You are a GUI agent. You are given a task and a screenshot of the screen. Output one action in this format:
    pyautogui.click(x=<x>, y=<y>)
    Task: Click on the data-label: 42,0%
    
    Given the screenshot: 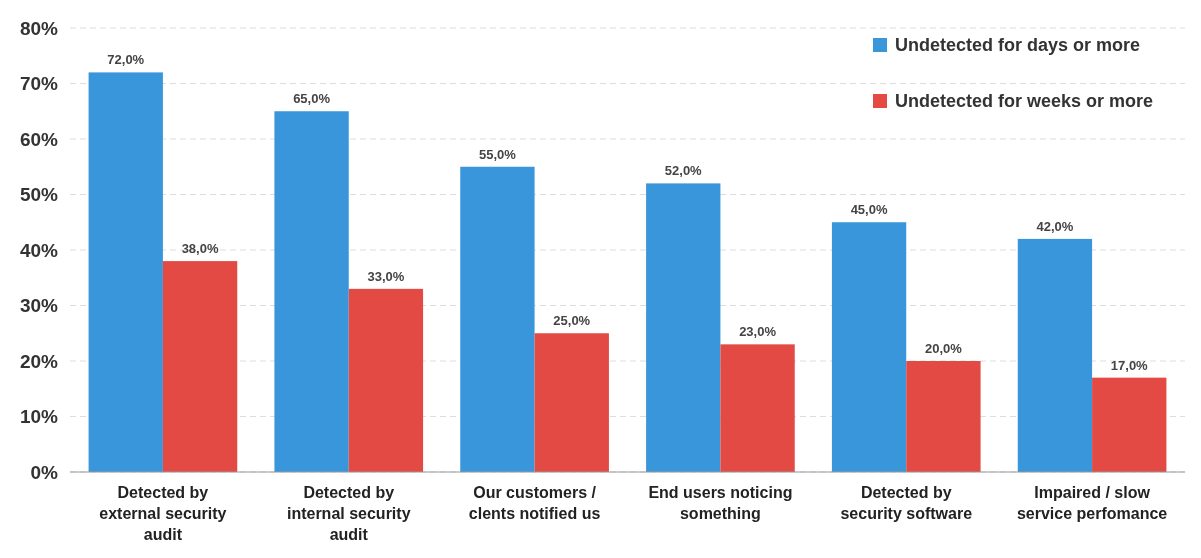 What is the action you would take?
    pyautogui.click(x=1055, y=226)
    